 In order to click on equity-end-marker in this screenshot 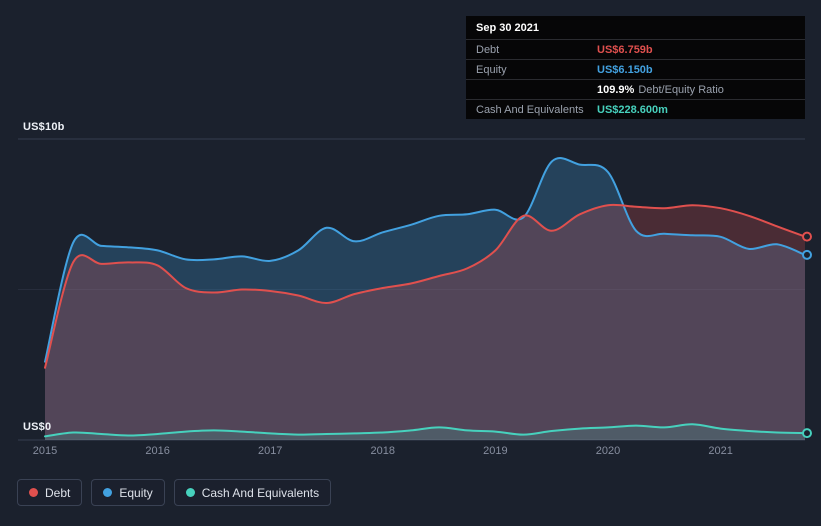, I will do `click(807, 254)`.